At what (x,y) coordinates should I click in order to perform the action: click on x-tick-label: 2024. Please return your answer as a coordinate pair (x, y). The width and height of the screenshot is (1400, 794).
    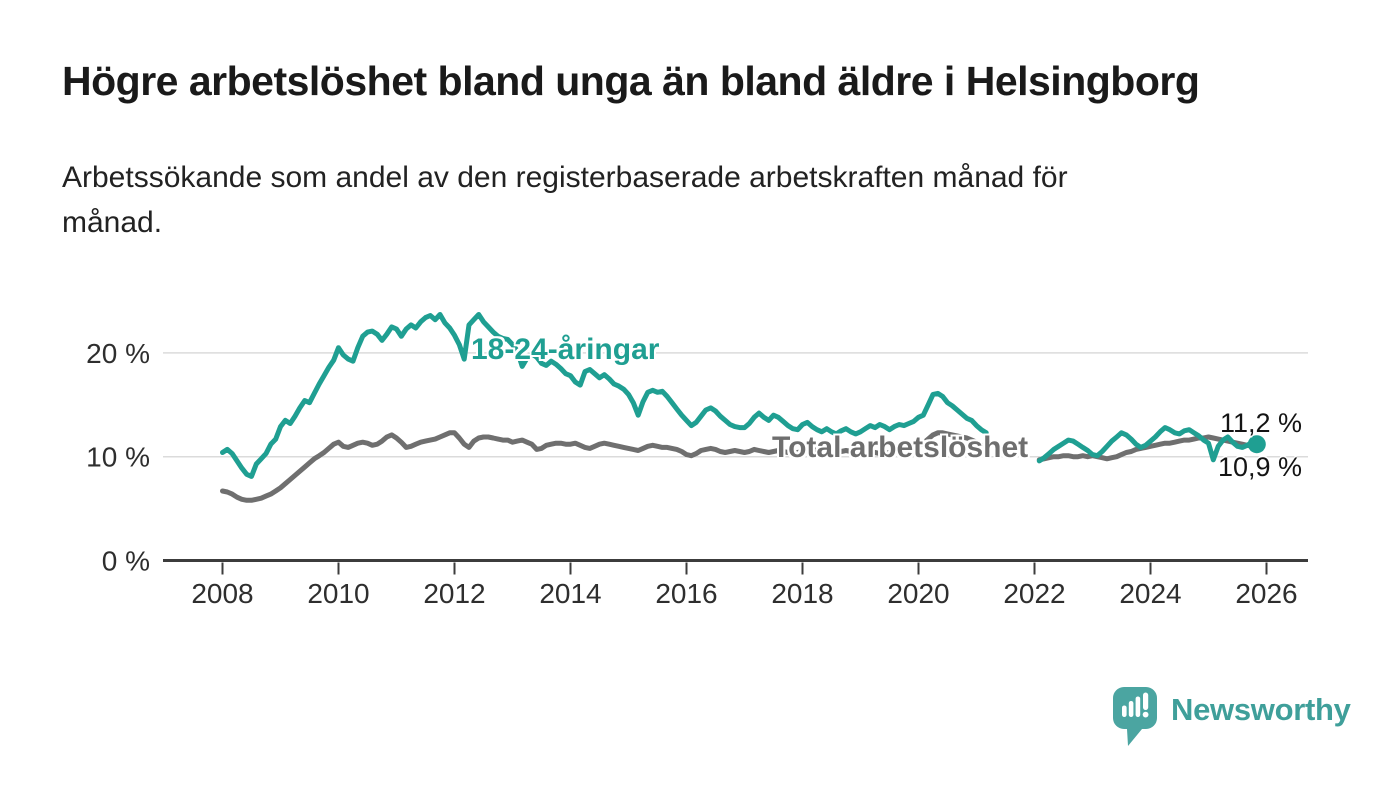
    Looking at the image, I should click on (1150, 593).